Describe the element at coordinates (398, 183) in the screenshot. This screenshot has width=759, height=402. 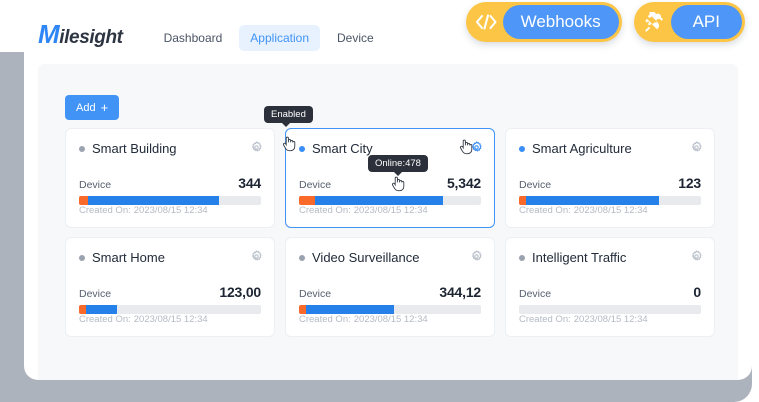
I see `hand-cursor-progress-bar` at that location.